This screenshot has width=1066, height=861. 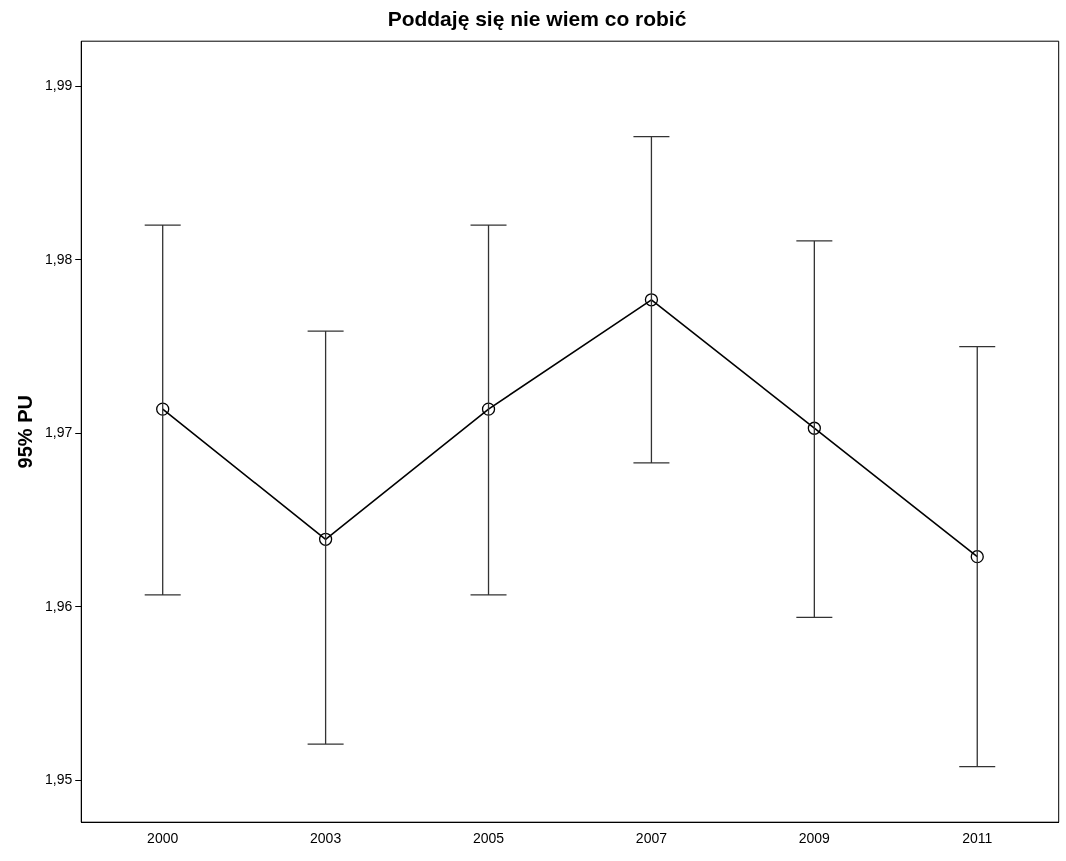 I want to click on x-tick-label: 2003, so click(x=326, y=838).